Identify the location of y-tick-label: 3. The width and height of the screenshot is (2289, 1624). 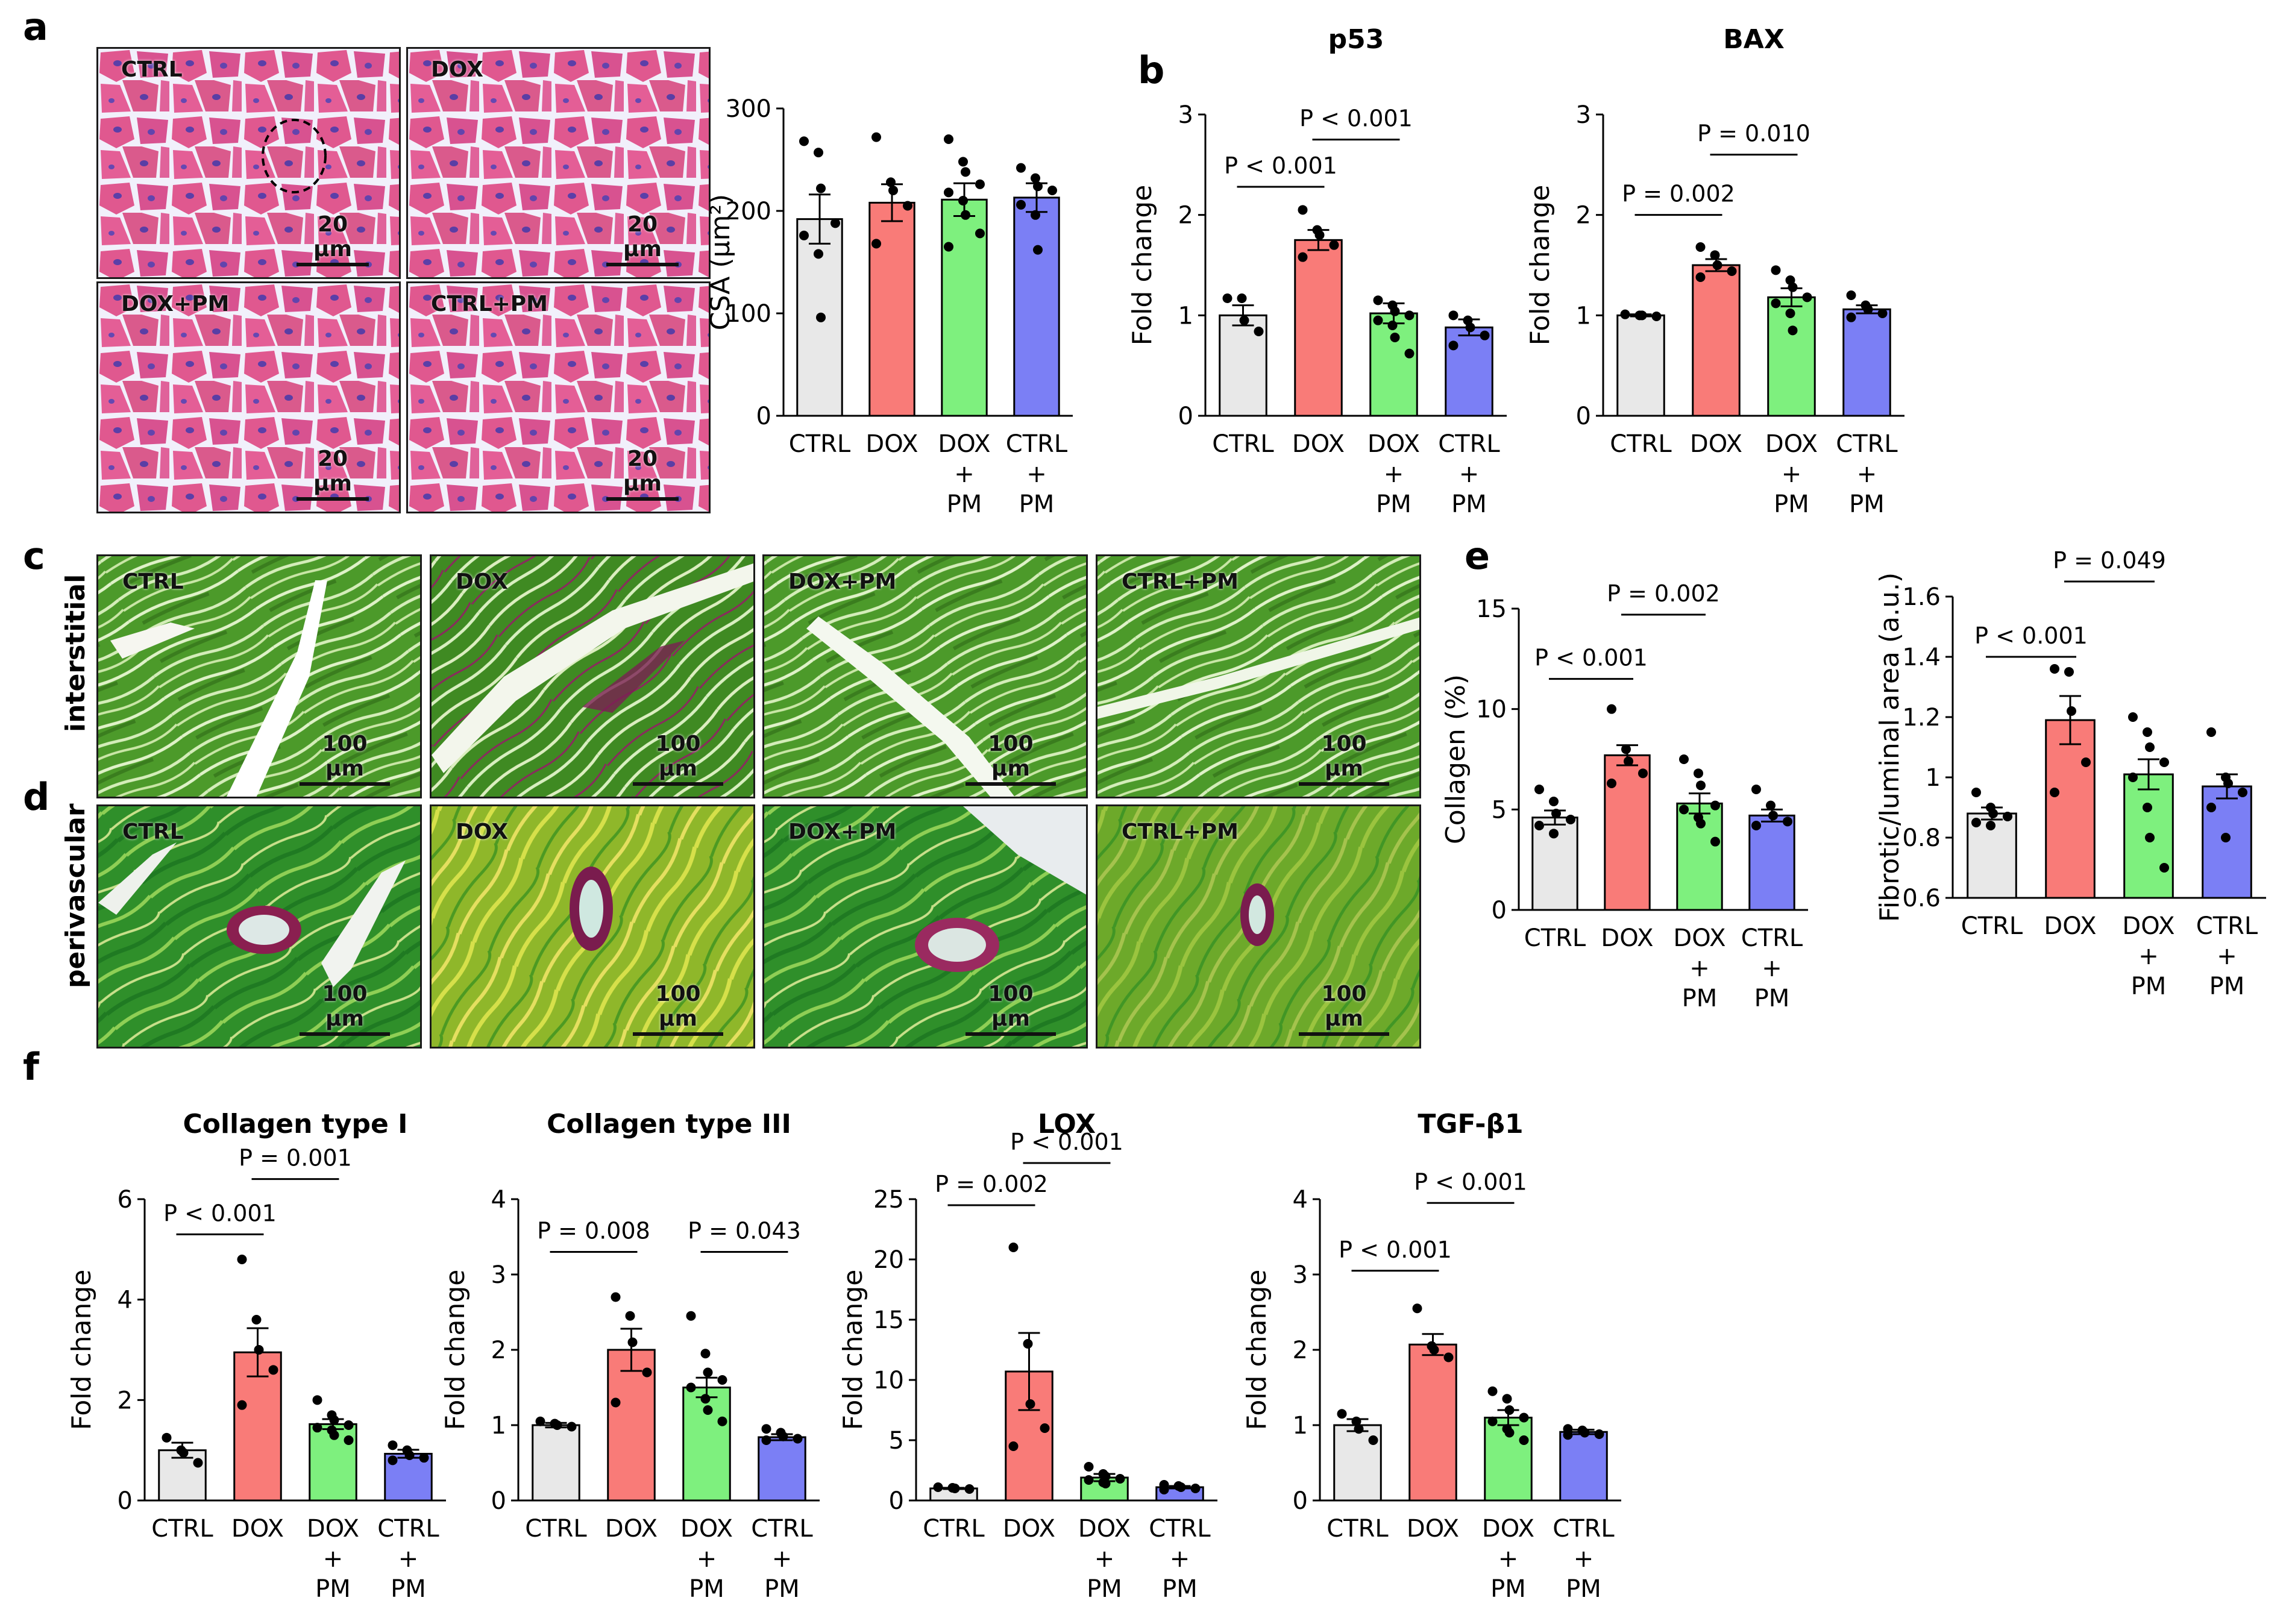
(1185, 115).